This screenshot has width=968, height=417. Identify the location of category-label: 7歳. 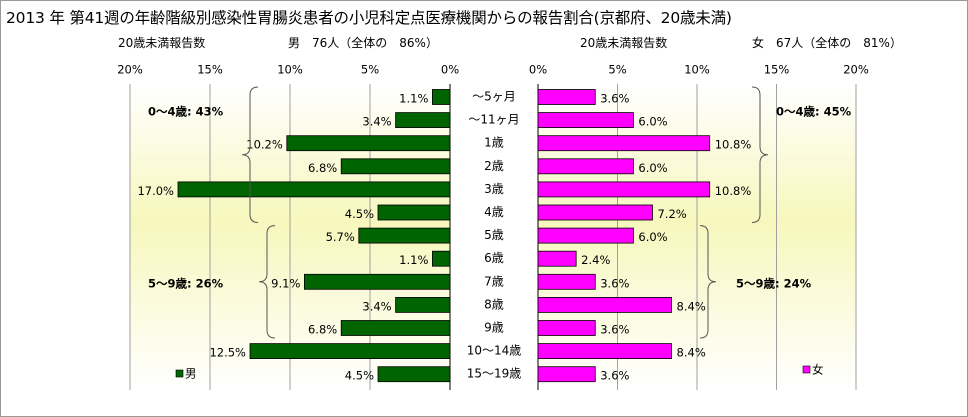
(494, 281).